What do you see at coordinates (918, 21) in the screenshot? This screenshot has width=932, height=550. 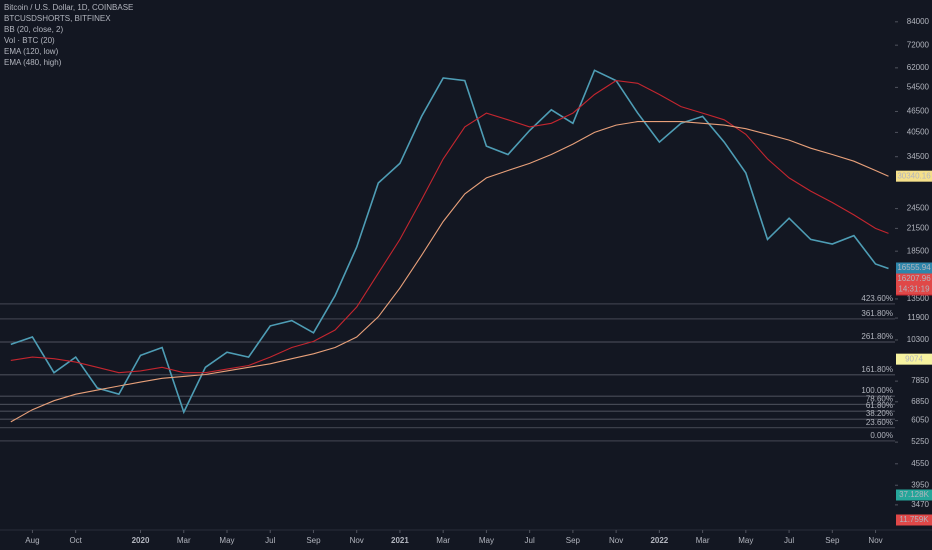 I see `y-tick-label: 84000` at bounding box center [918, 21].